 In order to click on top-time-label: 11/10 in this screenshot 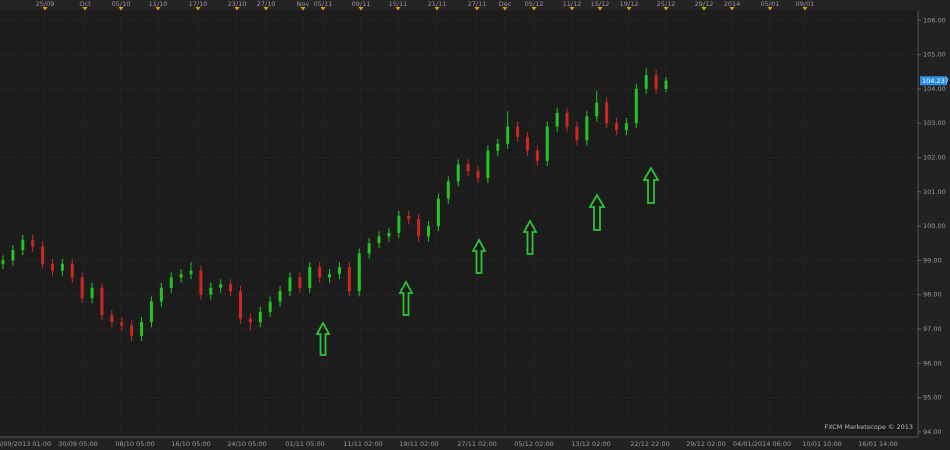, I will do `click(158, 4)`.